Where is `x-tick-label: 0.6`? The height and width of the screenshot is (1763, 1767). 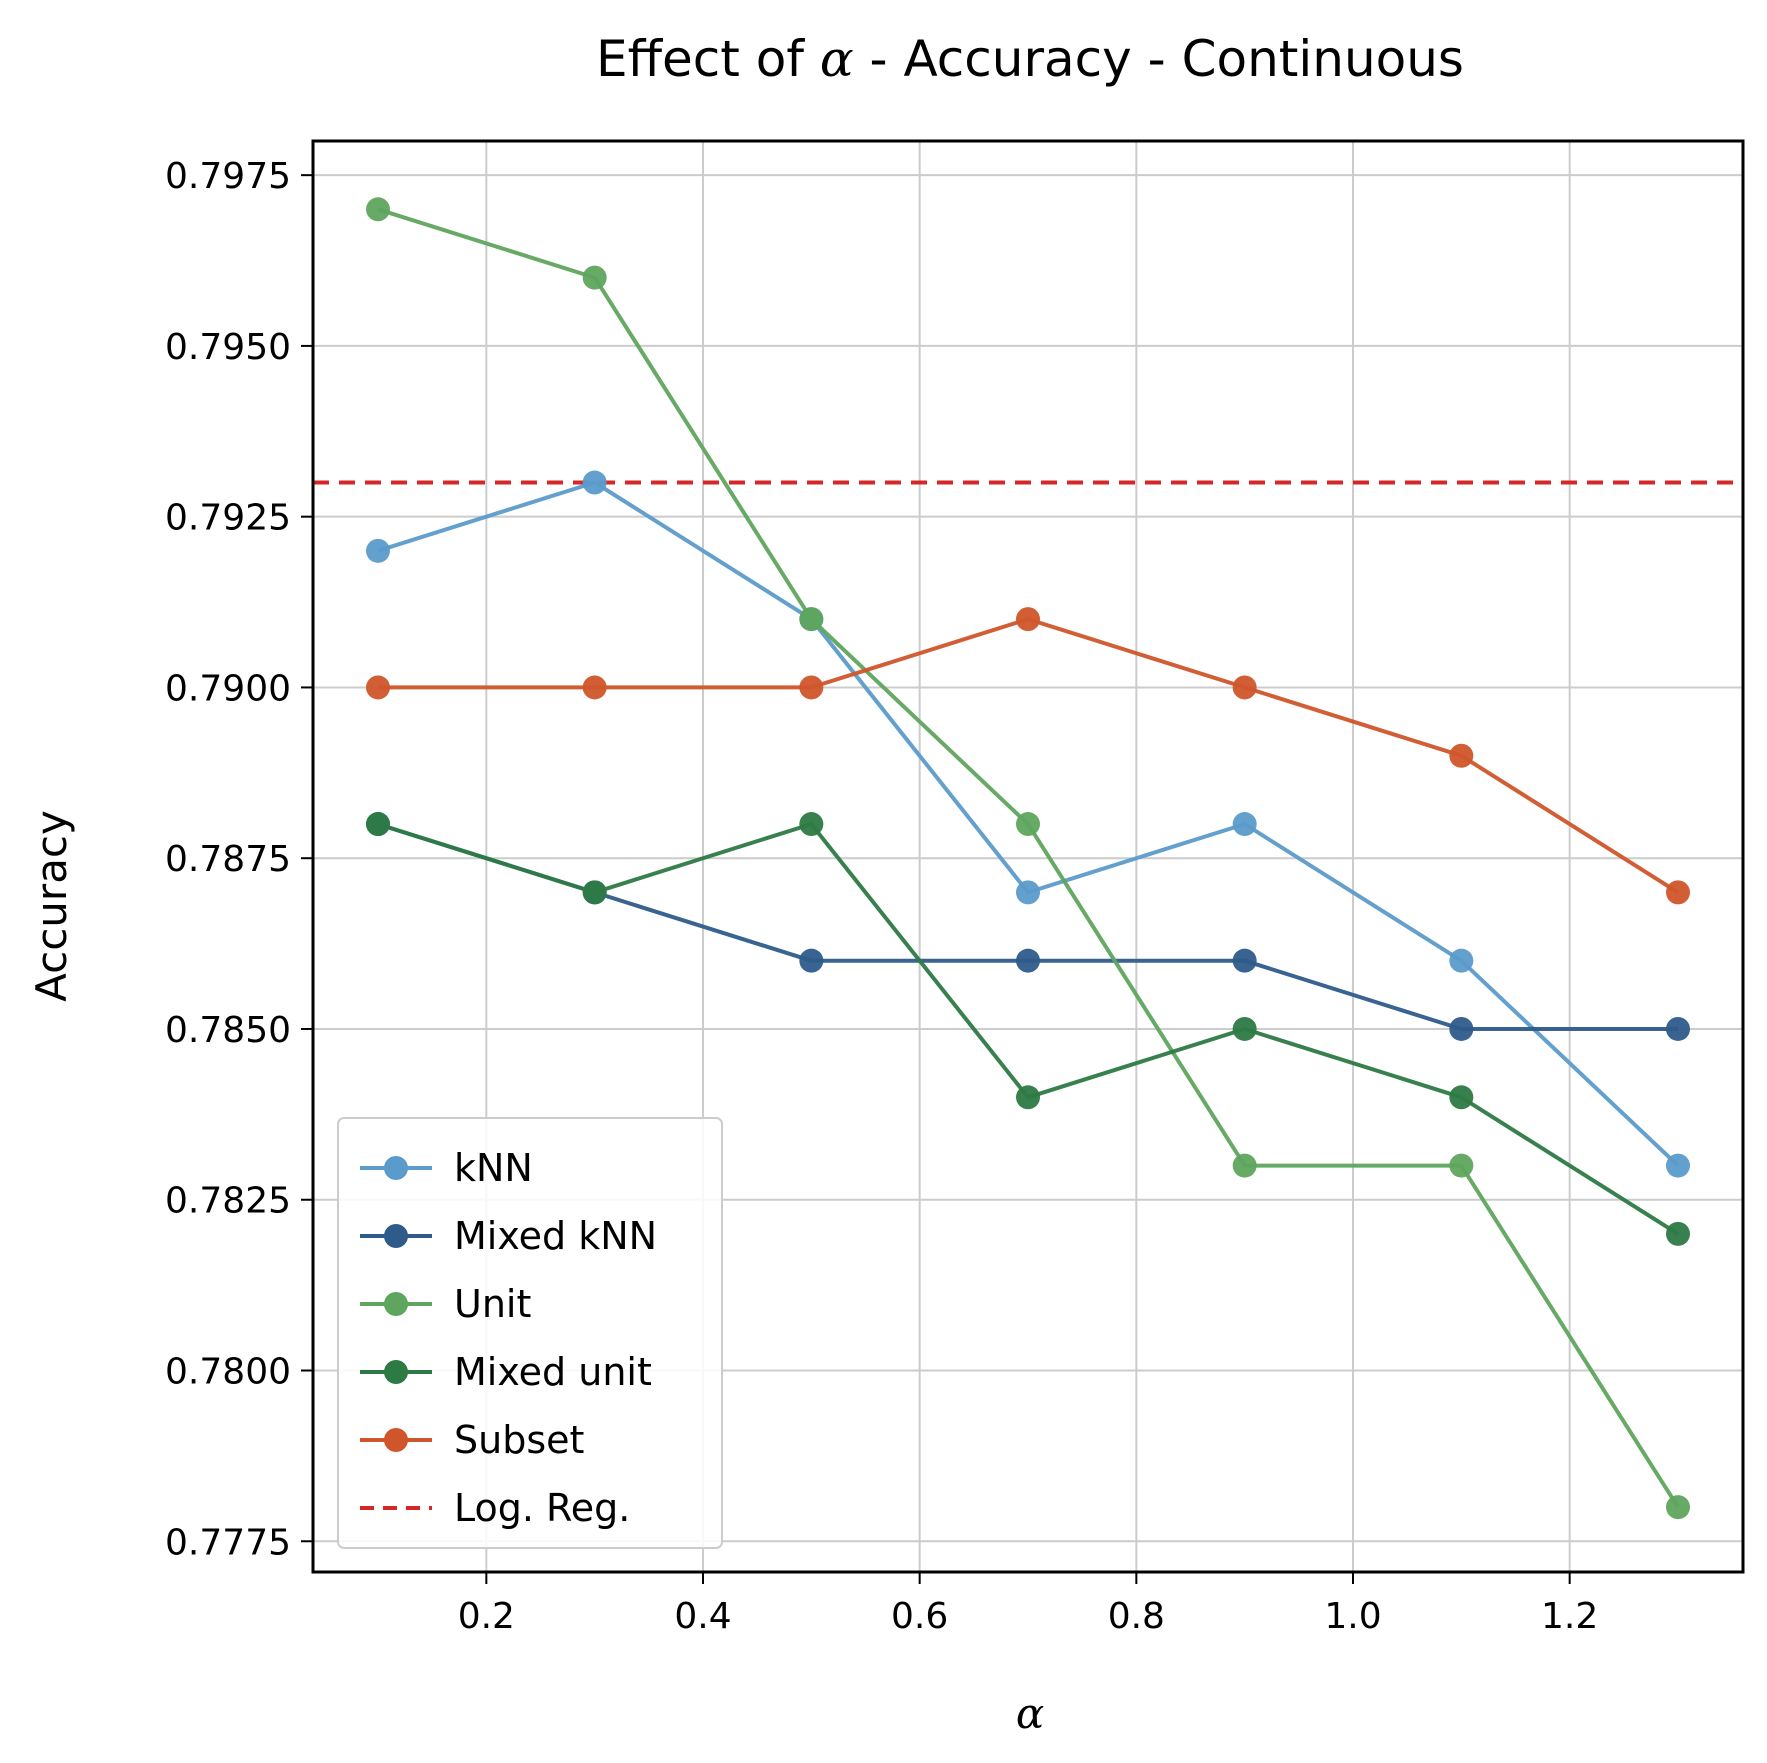
x-tick-label: 0.6 is located at coordinates (919, 1616).